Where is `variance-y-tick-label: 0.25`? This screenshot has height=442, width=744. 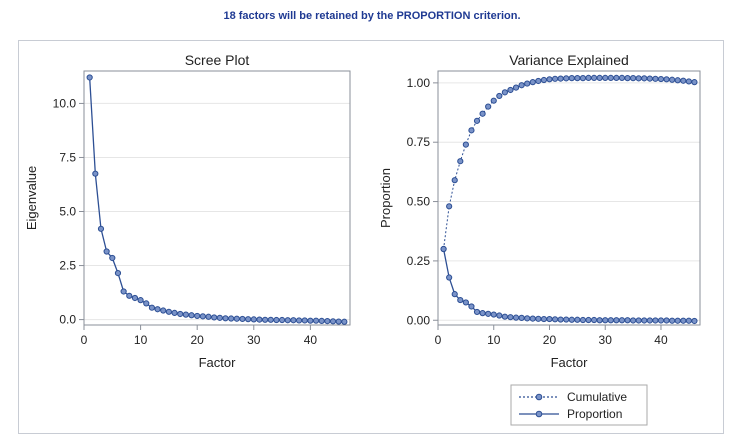 variance-y-tick-label: 0.25 is located at coordinates (419, 261).